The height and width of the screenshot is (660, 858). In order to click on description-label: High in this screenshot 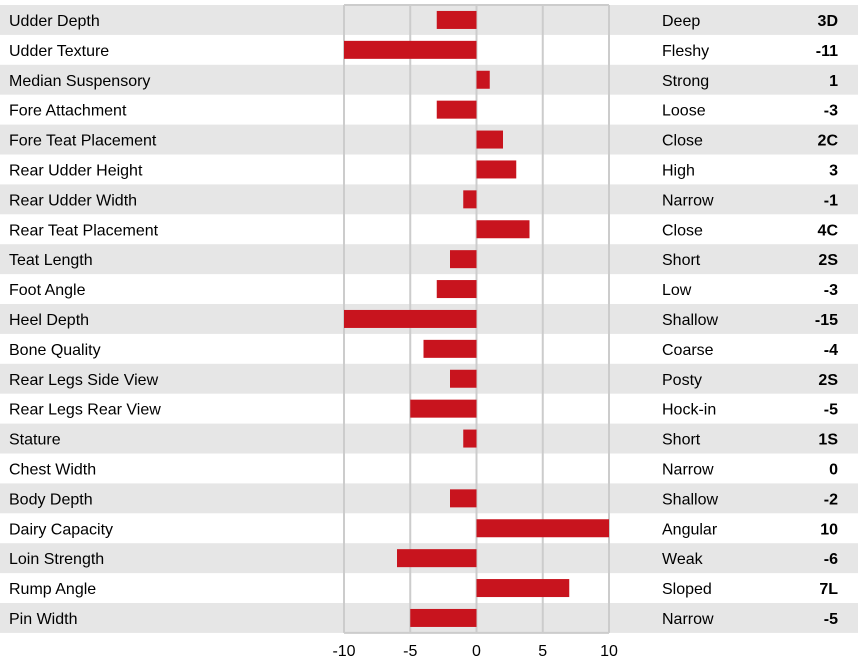, I will do `click(678, 170)`.